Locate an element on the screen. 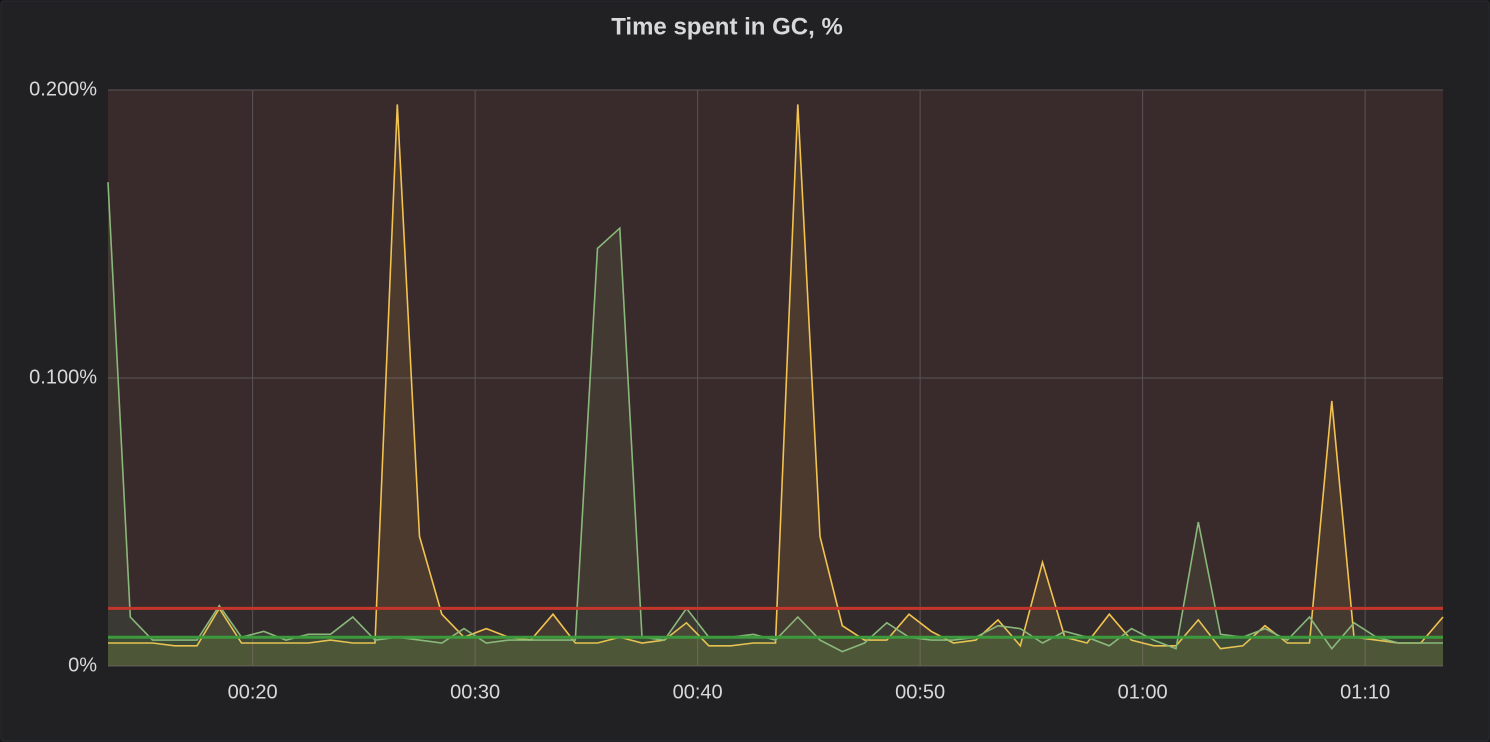  x-tick-label: 01:10 is located at coordinates (1365, 692).